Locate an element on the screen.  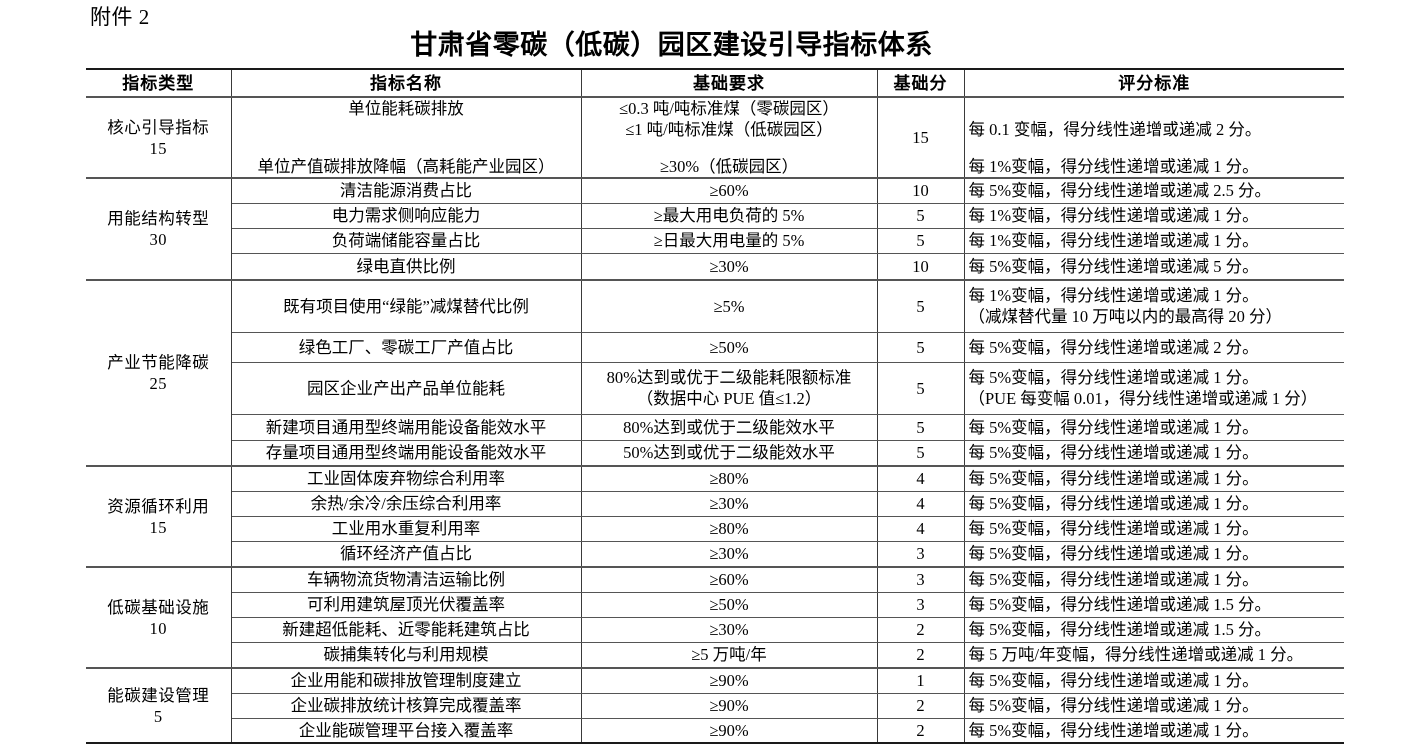
scoring-rule-line: 每 5%变幅，得分线性递增或递减 2 分。 is located at coordinates (1113, 347).